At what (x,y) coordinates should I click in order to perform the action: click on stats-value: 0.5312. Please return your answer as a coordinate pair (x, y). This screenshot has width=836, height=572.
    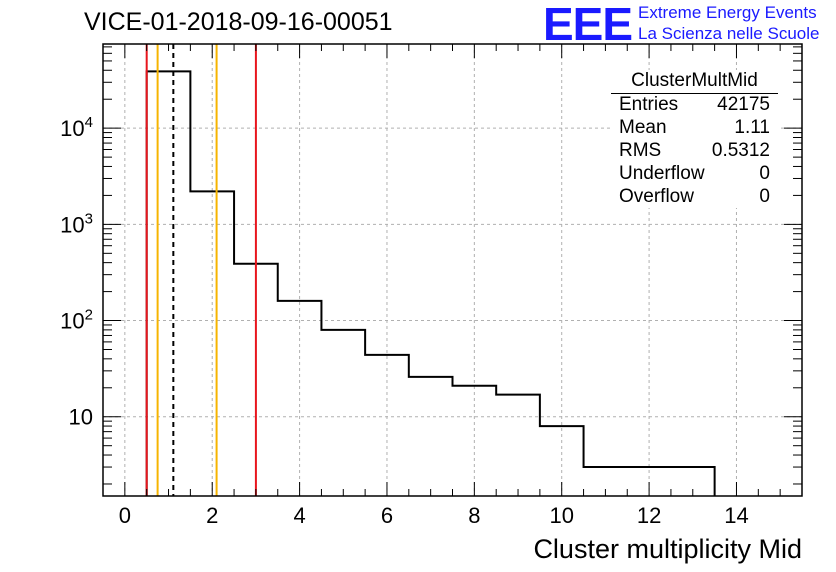
    Looking at the image, I should click on (740, 150).